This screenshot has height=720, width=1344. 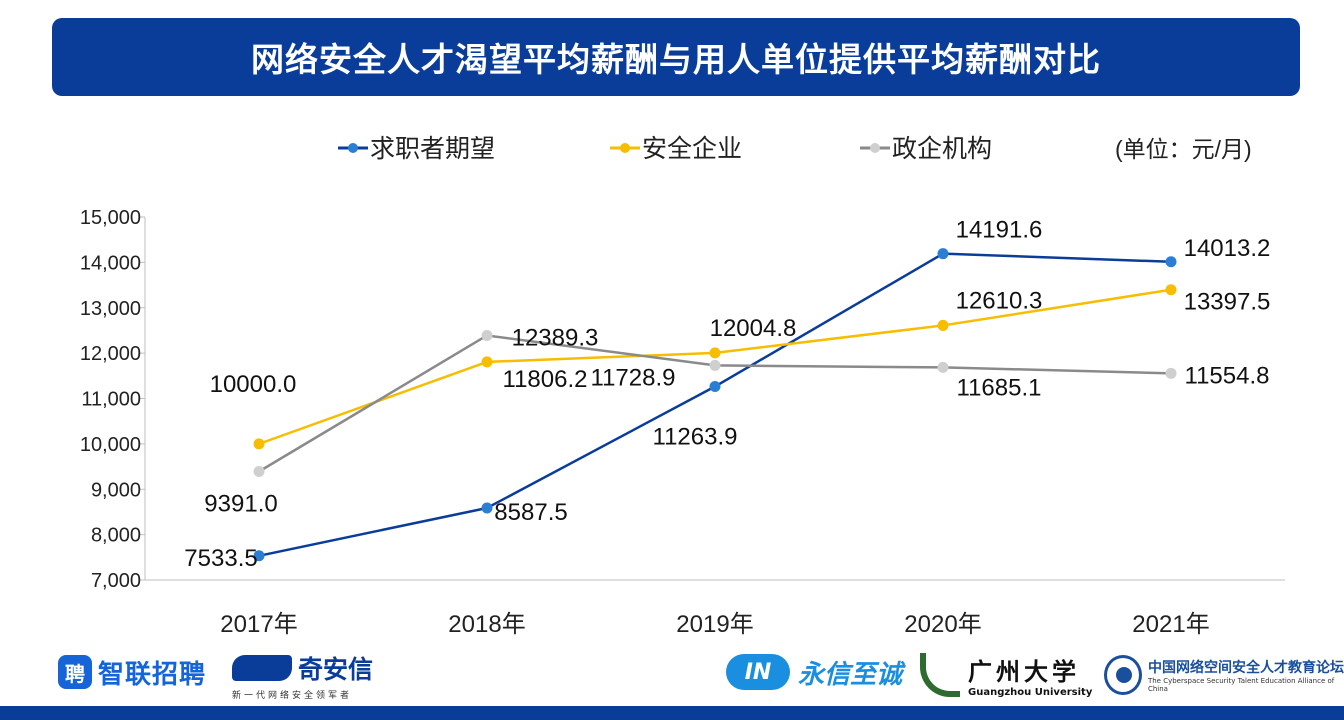 I want to click on legend-entry: 政企机构, so click(x=942, y=149).